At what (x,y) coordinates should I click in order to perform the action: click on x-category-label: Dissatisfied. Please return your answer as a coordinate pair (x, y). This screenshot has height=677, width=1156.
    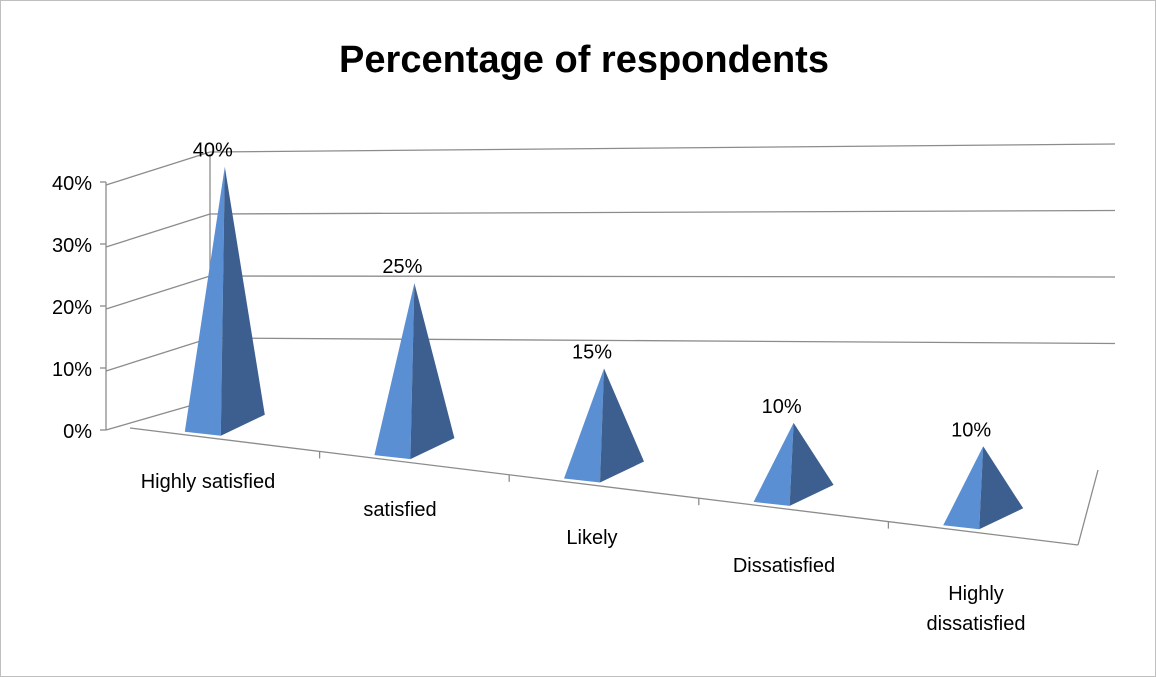
    Looking at the image, I should click on (784, 566).